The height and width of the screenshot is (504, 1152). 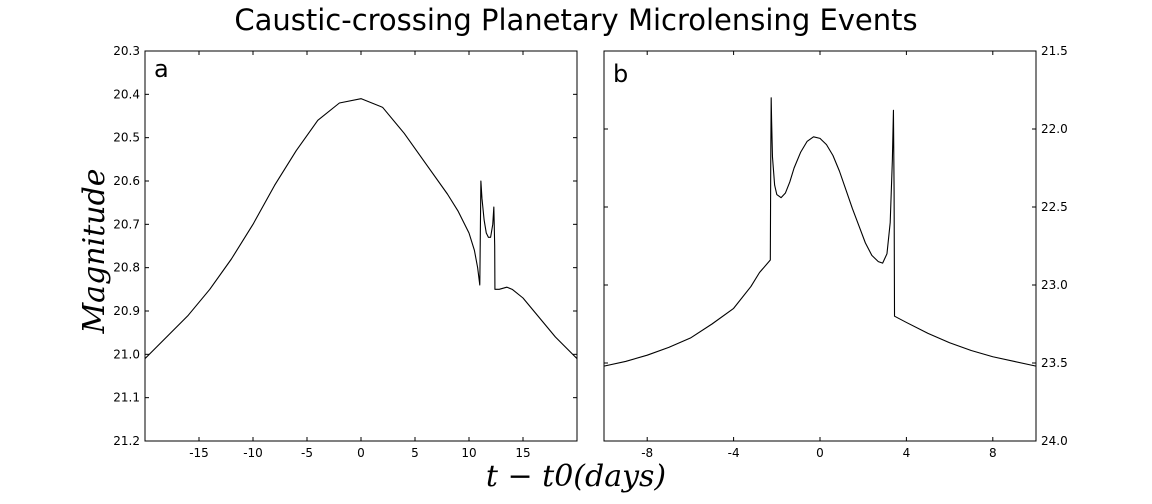 What do you see at coordinates (620, 74) in the screenshot?
I see `panel-b-label: b` at bounding box center [620, 74].